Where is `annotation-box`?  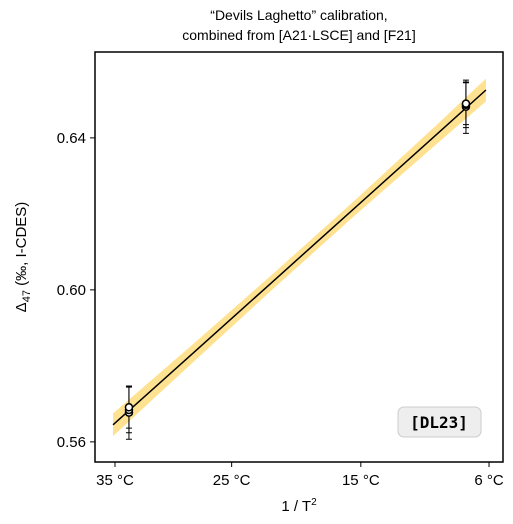
annotation-box is located at coordinates (439, 422).